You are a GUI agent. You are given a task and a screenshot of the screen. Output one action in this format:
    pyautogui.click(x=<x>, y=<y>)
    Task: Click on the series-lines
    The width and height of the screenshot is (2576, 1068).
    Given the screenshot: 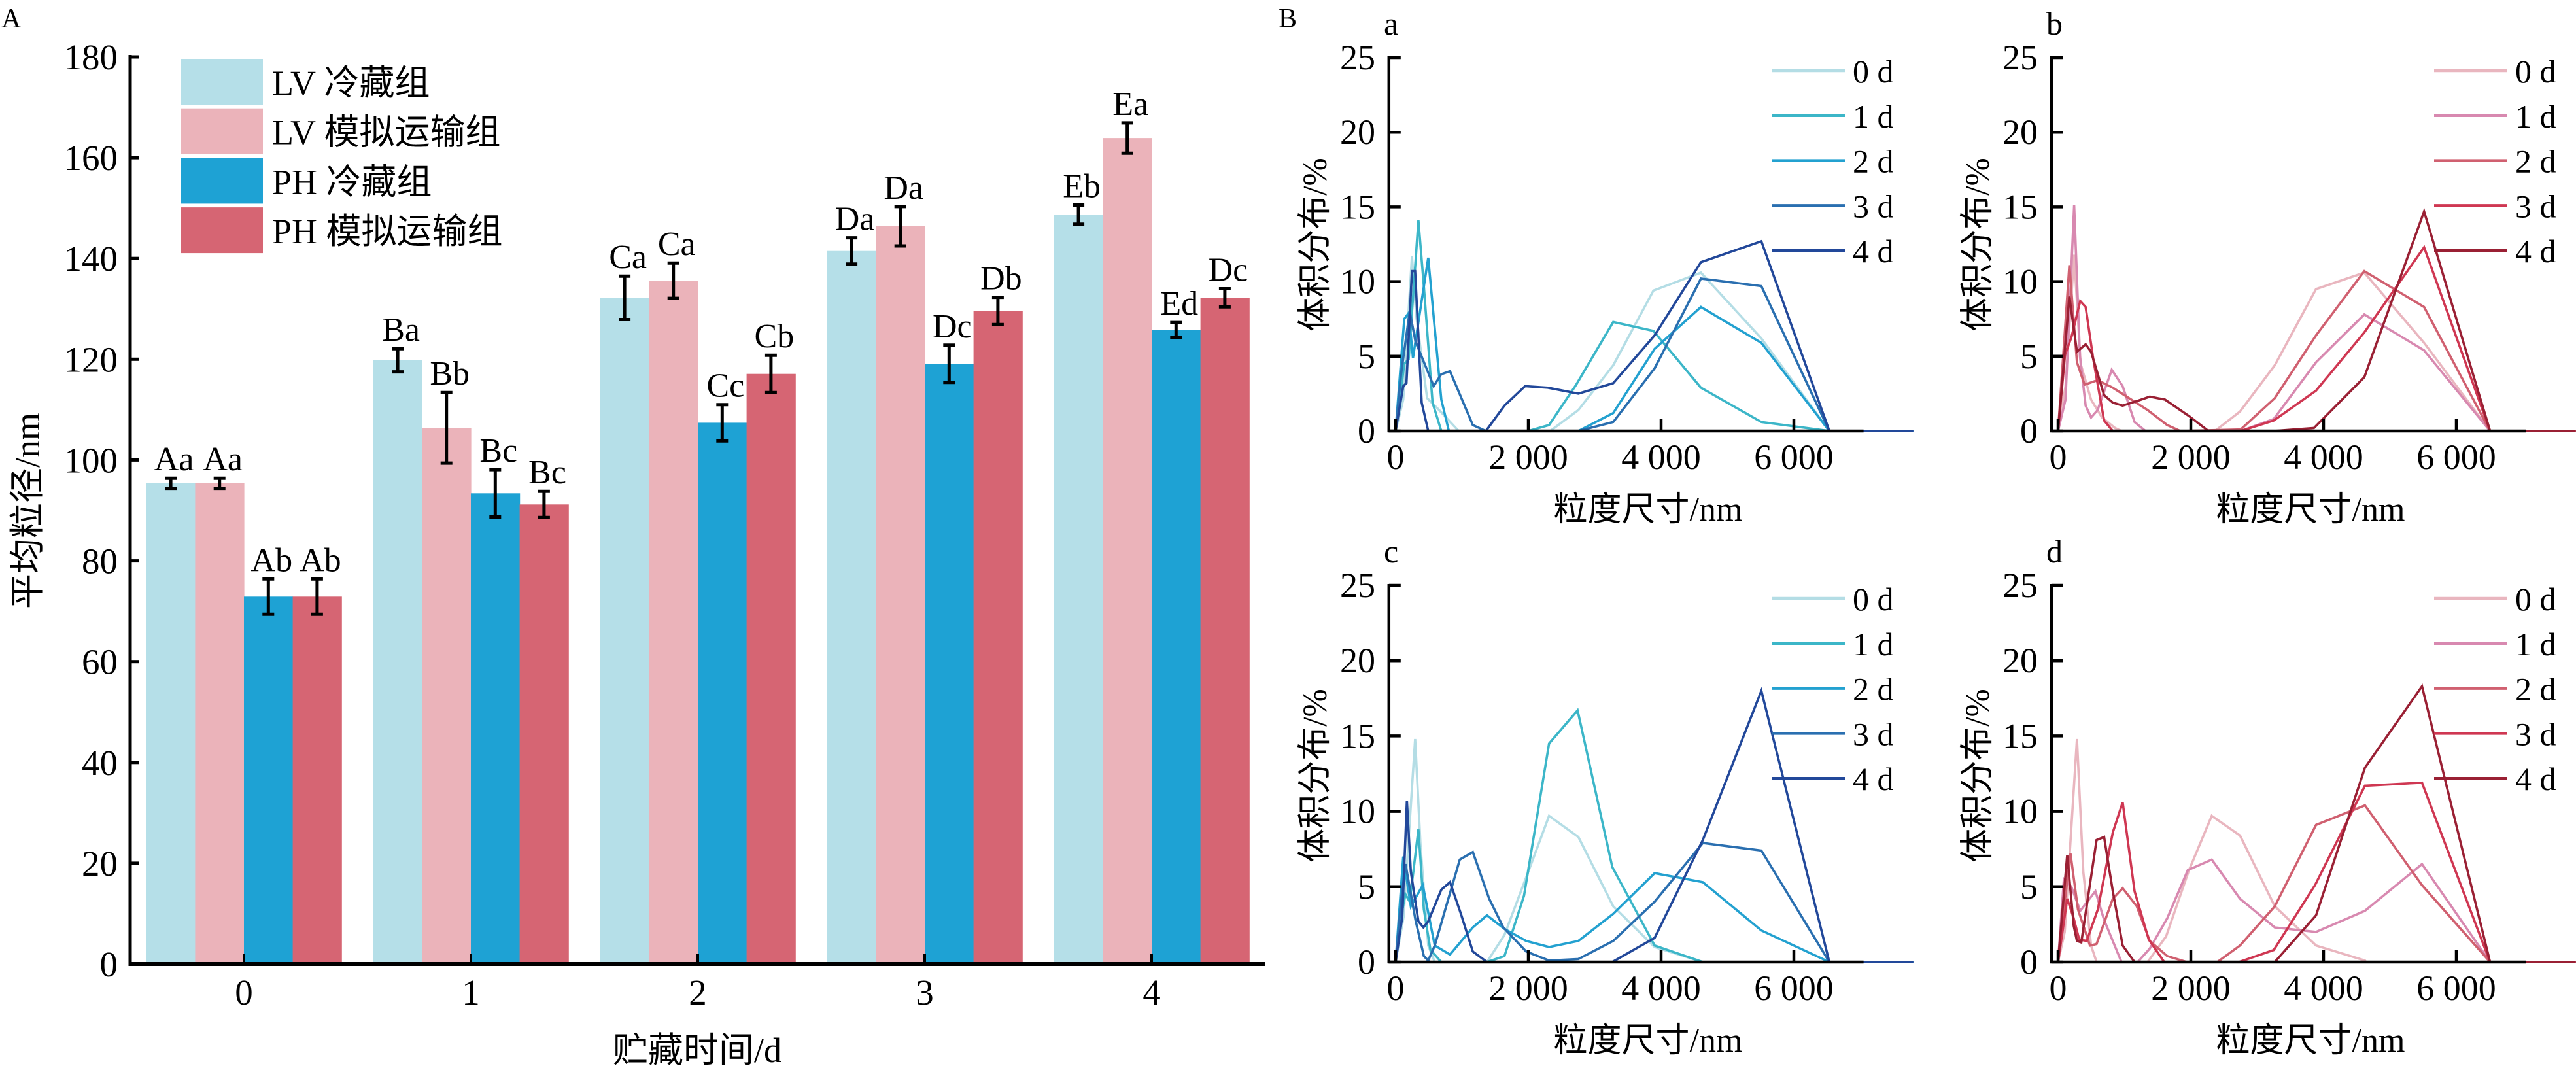 What is the action you would take?
    pyautogui.click(x=1654, y=825)
    